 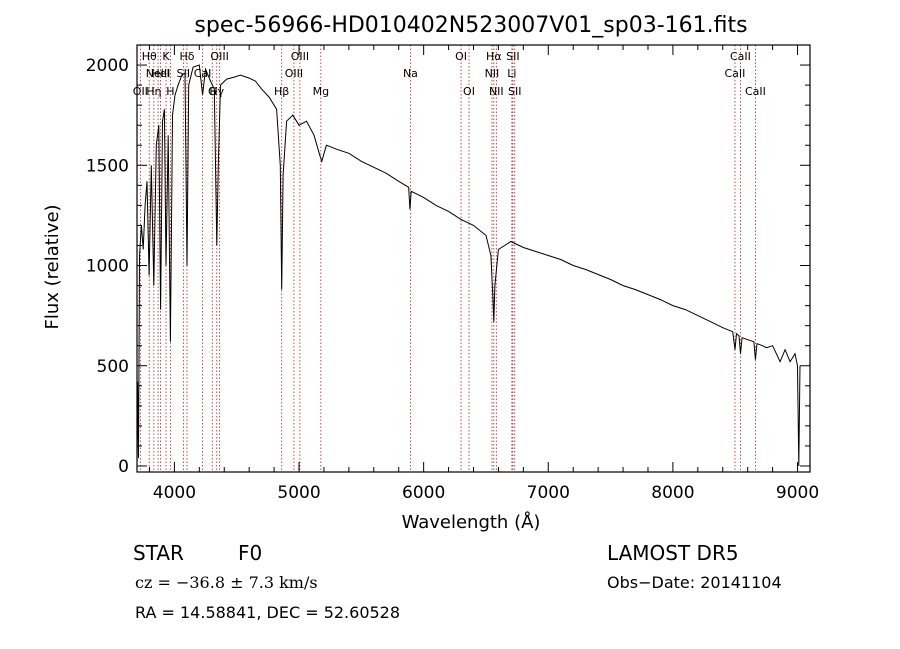 I want to click on spectral-line-label: NeIII, so click(x=158, y=73).